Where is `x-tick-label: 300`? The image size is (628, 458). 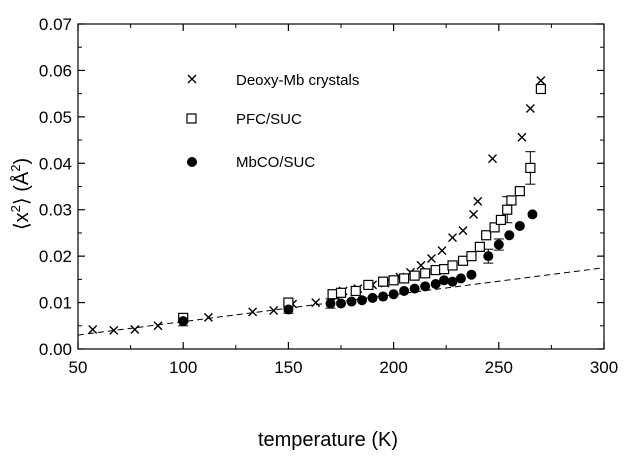 x-tick-label: 300 is located at coordinates (604, 367).